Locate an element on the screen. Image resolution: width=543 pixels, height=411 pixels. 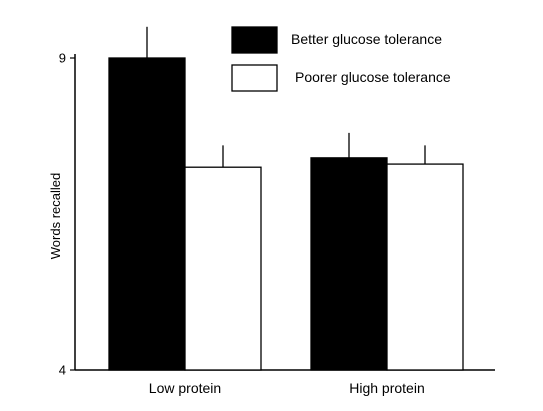
y-ticks: 49 is located at coordinates (67, 214).